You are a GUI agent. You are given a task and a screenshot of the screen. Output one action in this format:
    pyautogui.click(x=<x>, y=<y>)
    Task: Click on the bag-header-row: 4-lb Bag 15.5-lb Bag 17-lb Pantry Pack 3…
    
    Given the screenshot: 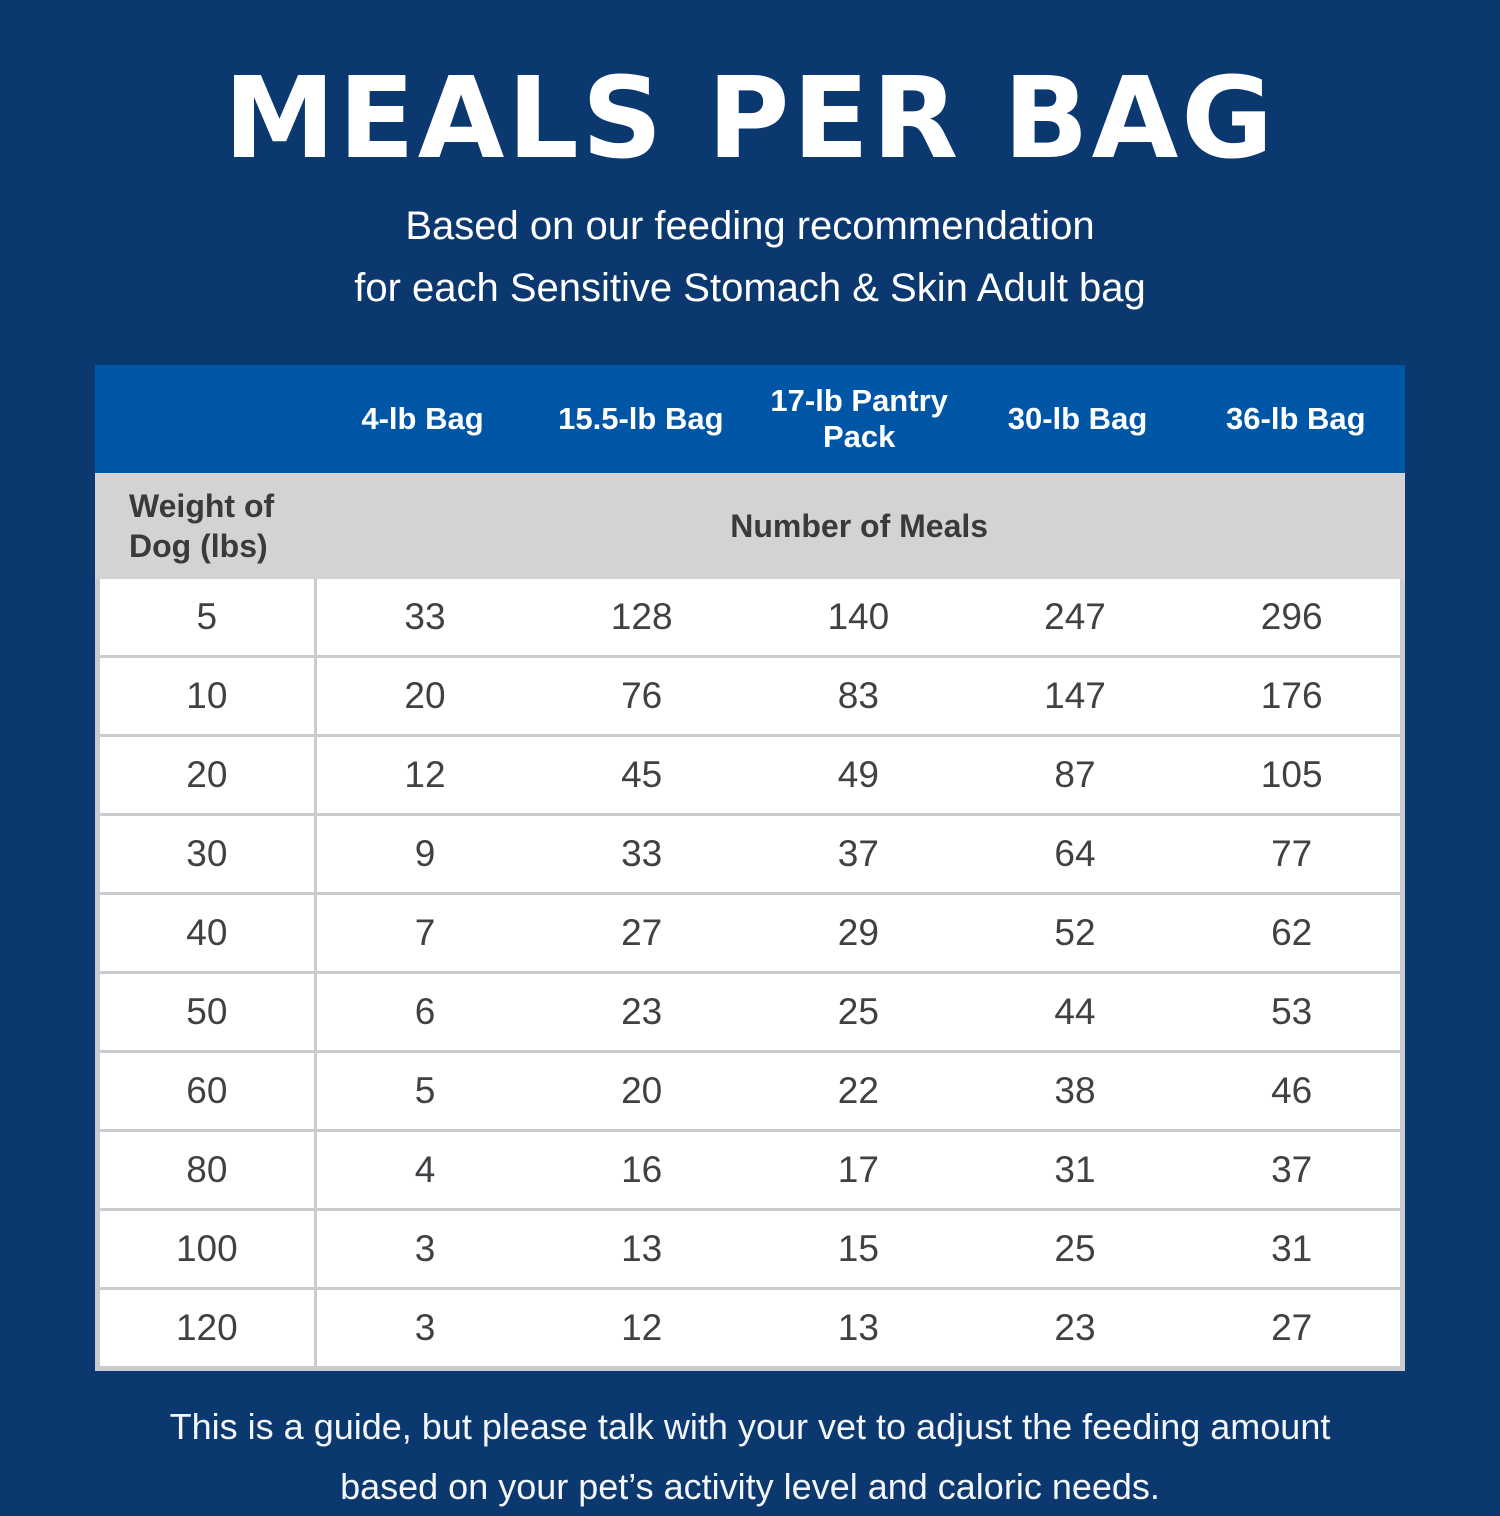 What is the action you would take?
    pyautogui.click(x=750, y=419)
    